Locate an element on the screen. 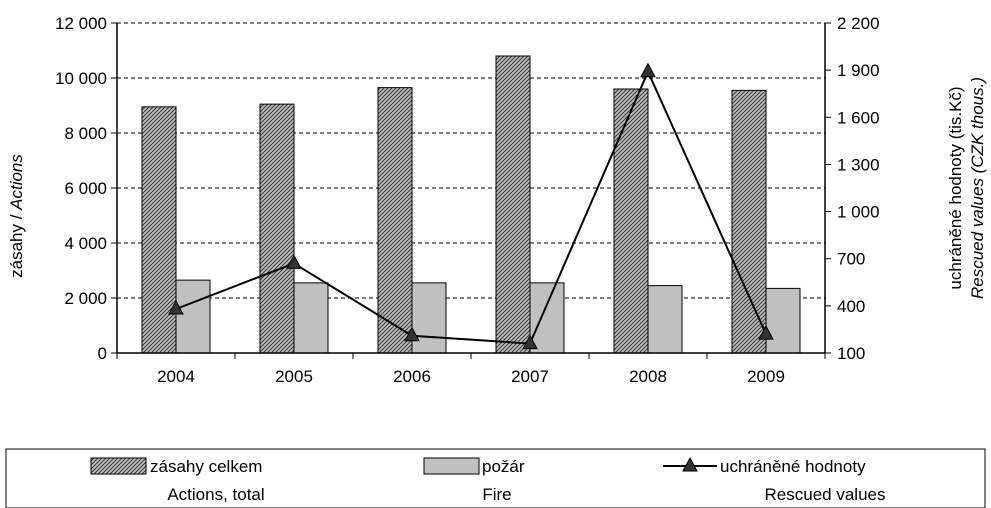 The image size is (991, 508). bar-fire-2007 is located at coordinates (547, 318).